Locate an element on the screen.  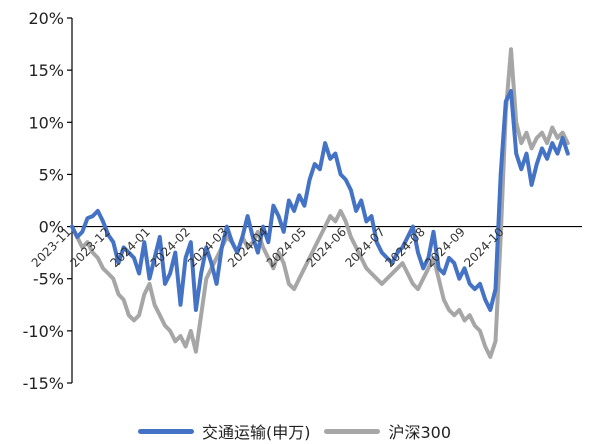
legend-item-transport: 交通运输(申万) is located at coordinates (224, 431).